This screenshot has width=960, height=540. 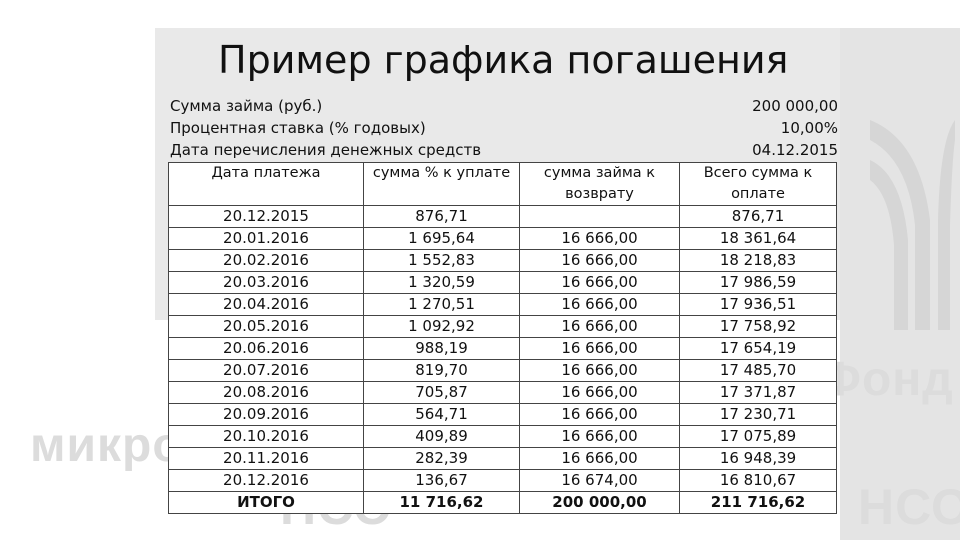 What do you see at coordinates (504, 106) in the screenshot?
I see `loan-info-row: Сумма займа (руб.) 200 000,00` at bounding box center [504, 106].